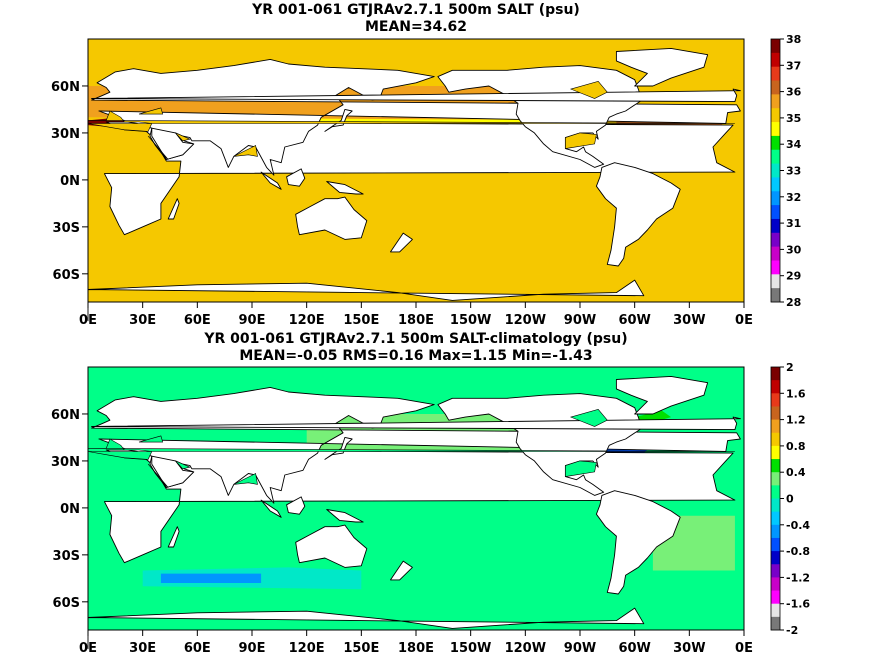  What do you see at coordinates (252, 648) in the screenshot?
I see `x-tick-label: 90E` at bounding box center [252, 648].